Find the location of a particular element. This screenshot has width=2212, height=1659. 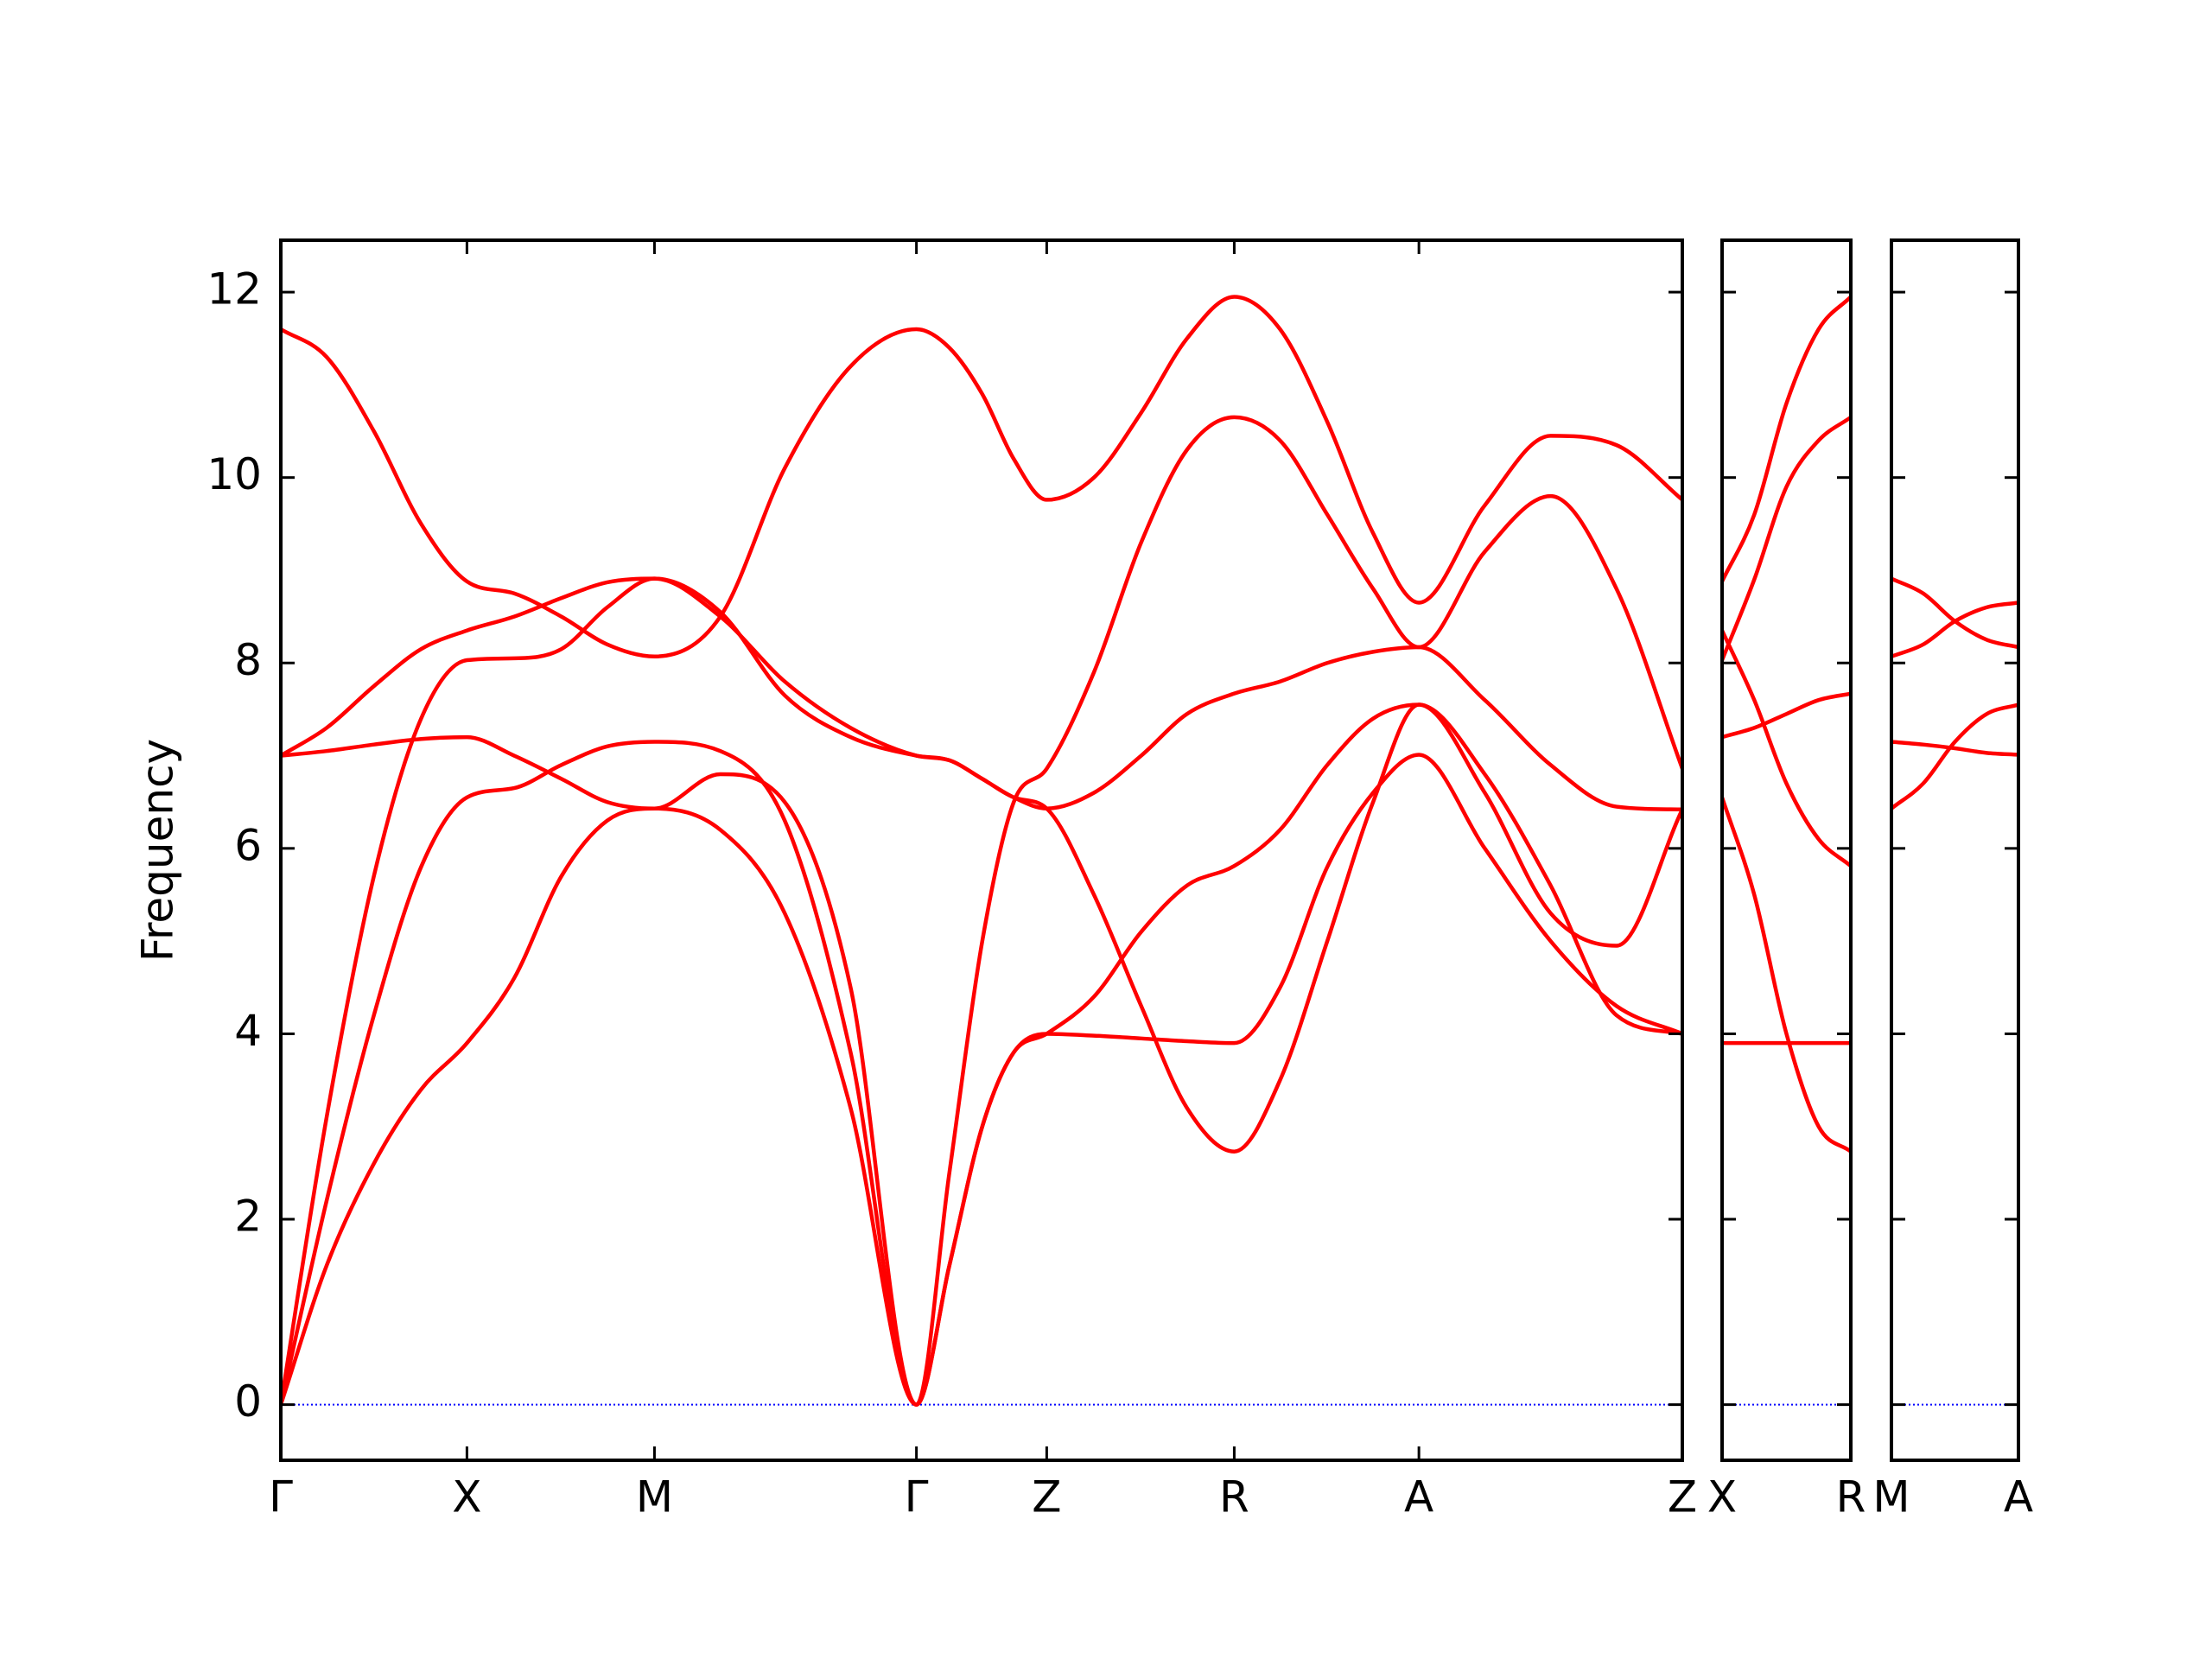

y-axis-label: Frequency is located at coordinates (158, 850).